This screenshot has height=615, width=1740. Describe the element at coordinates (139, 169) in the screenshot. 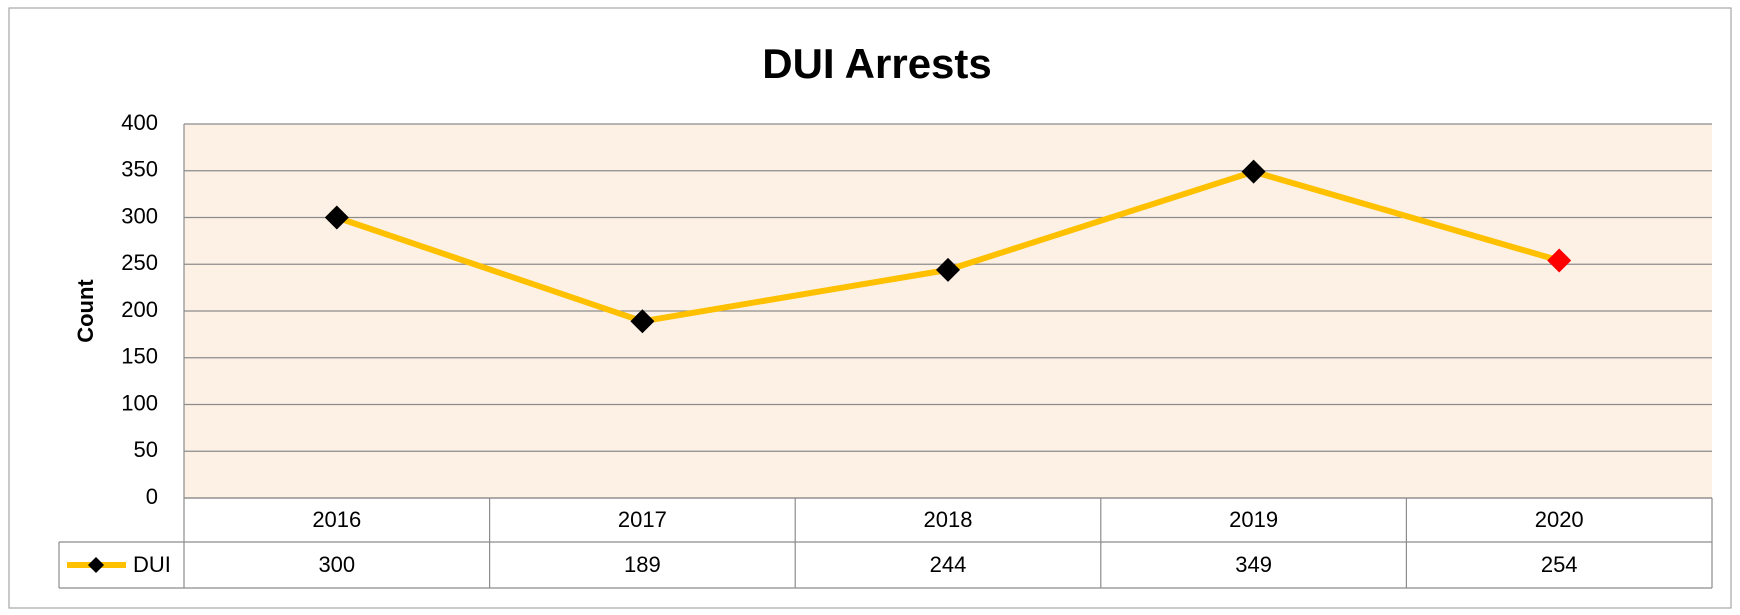

I see `y-tick-label: 350` at that location.